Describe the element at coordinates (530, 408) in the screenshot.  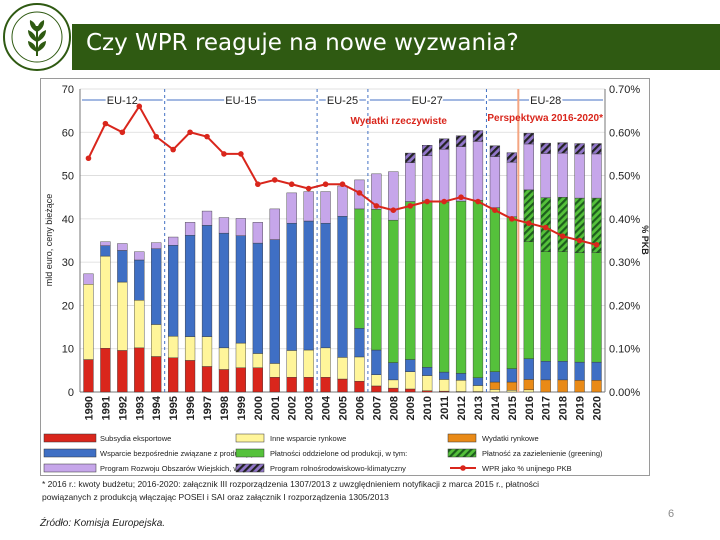
I see `x-tick-label: 2016` at that location.